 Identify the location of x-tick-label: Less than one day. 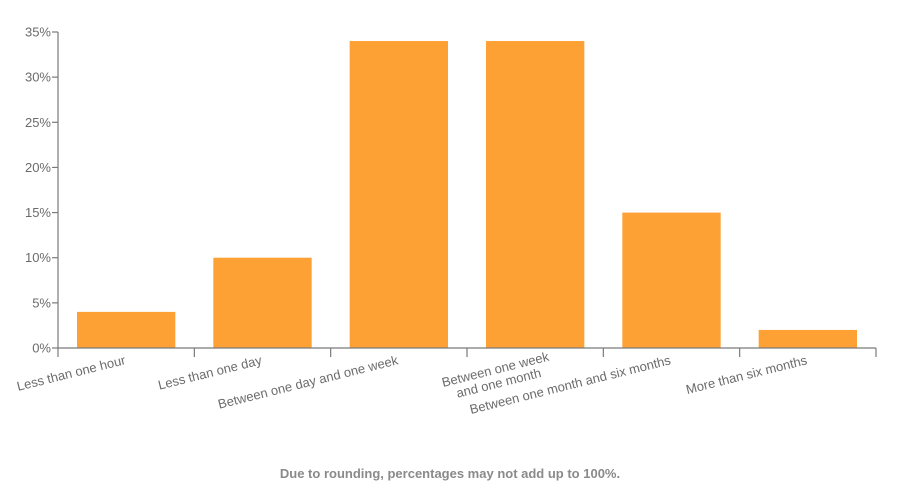
(210, 372).